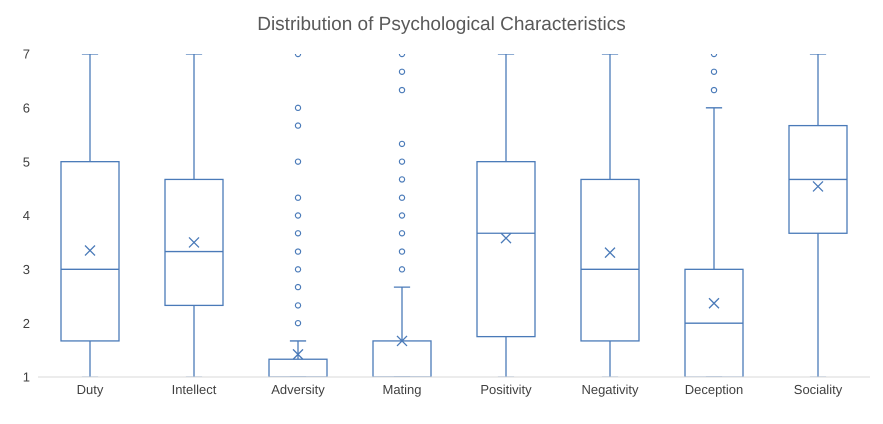  I want to click on x-tick-label: Deception, so click(714, 390).